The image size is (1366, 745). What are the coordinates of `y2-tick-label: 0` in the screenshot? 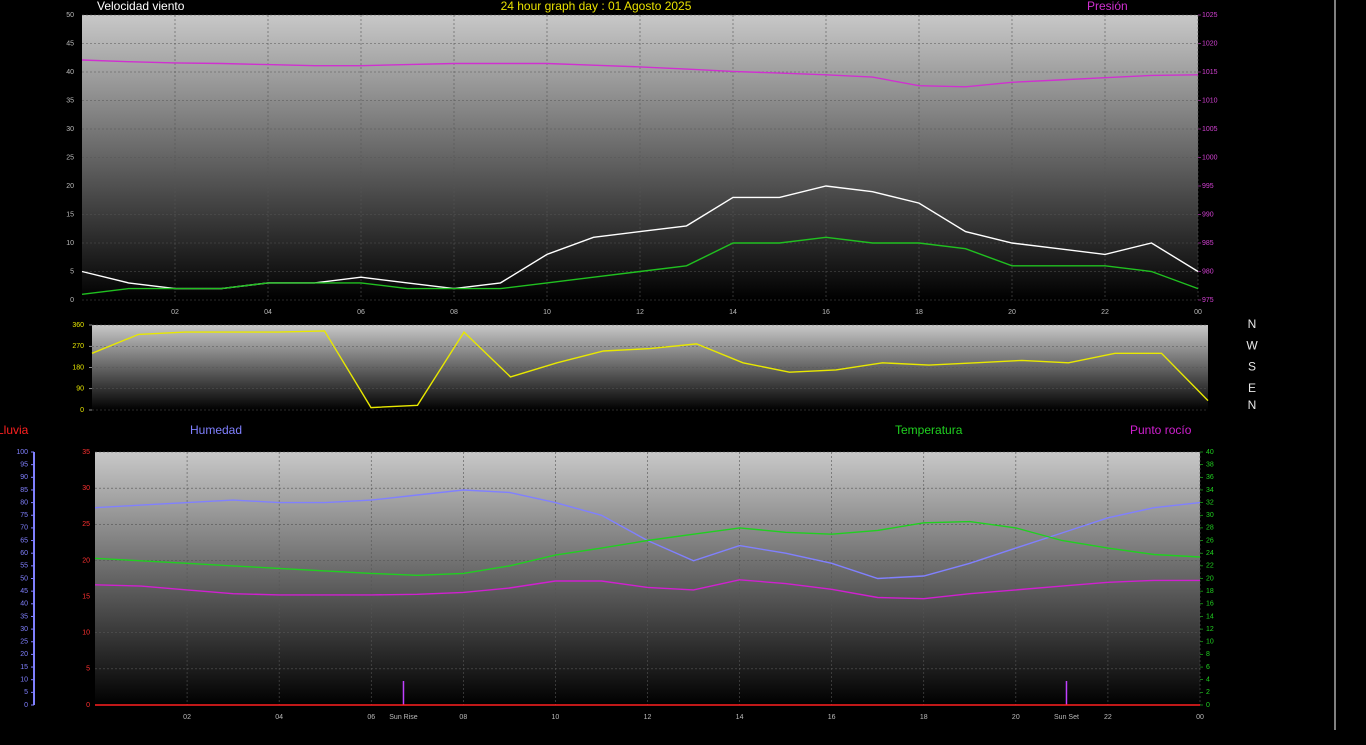 It's located at (1208, 705).